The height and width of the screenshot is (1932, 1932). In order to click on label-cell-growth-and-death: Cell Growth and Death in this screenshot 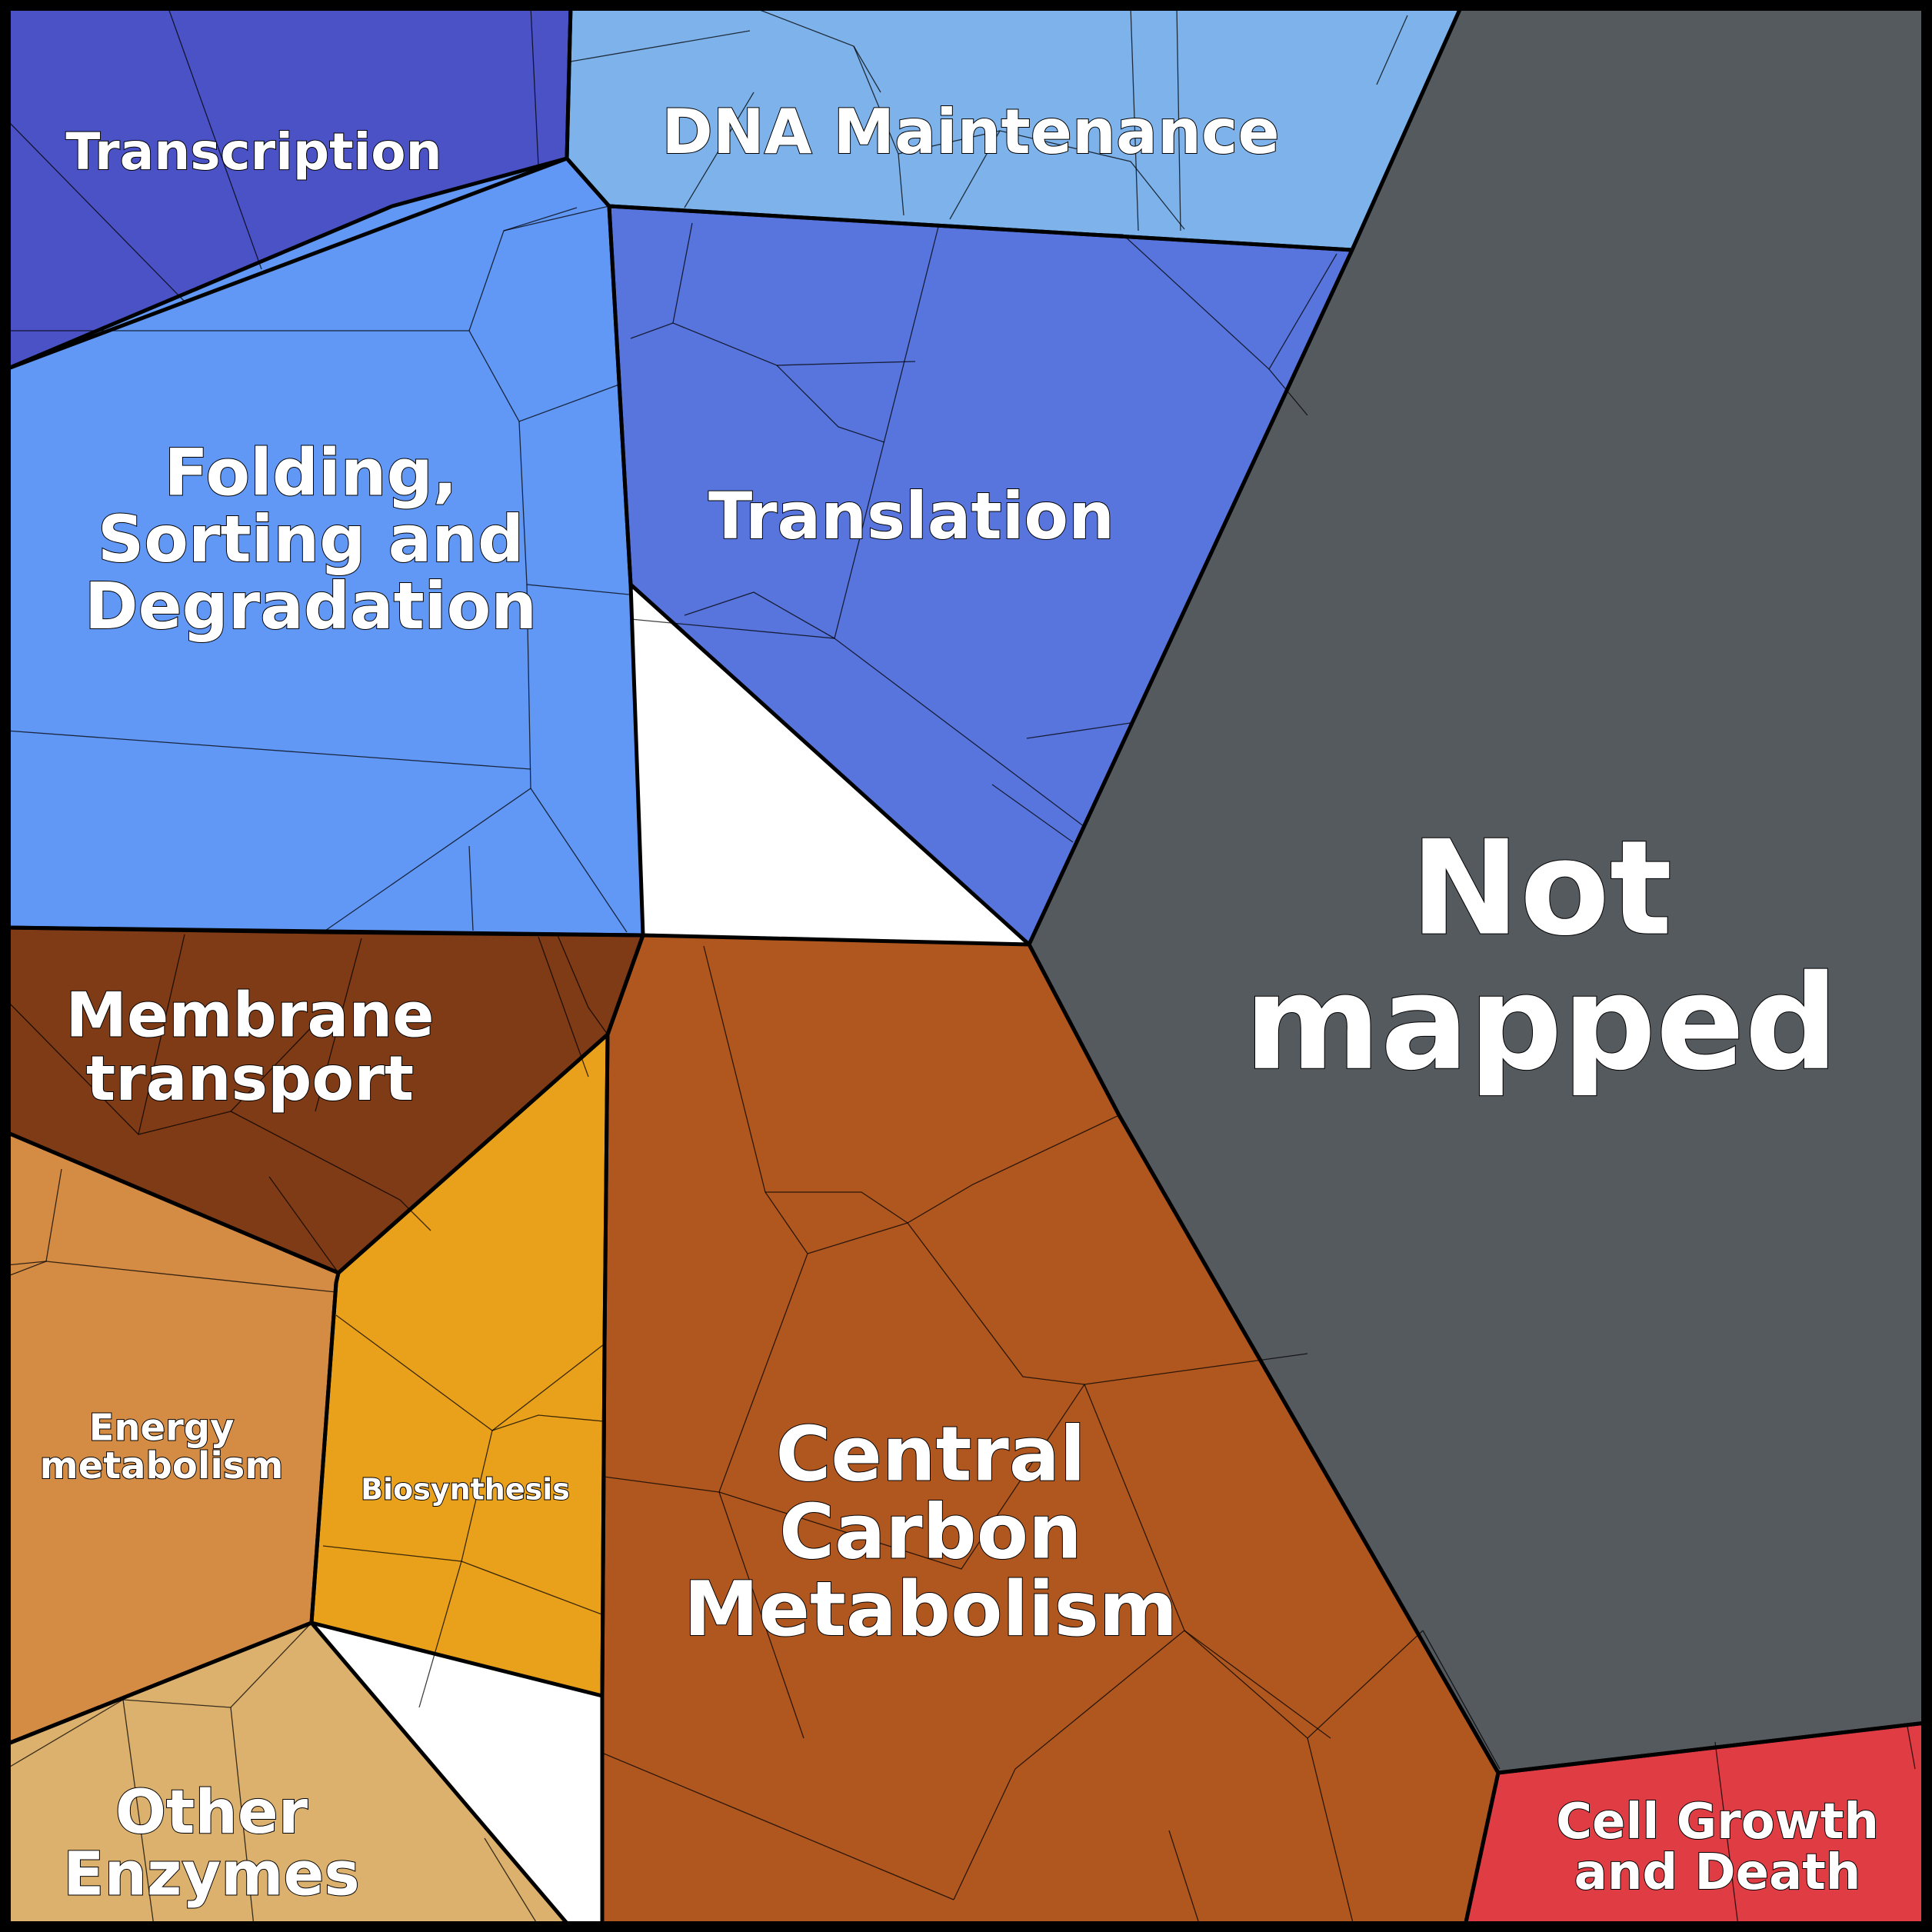, I will do `click(1717, 1847)`.